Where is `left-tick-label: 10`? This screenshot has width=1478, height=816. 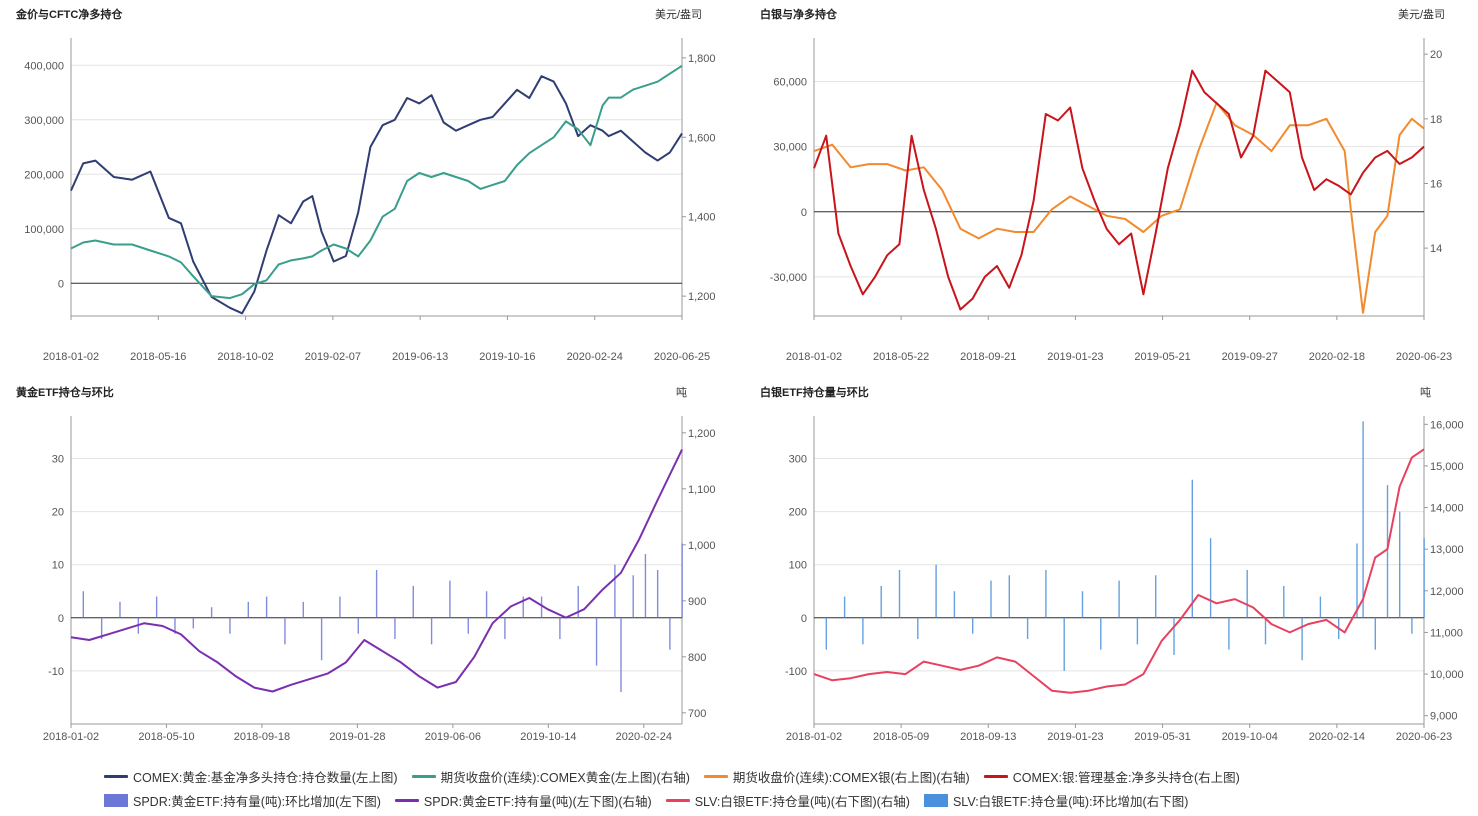 left-tick-label: 10 is located at coordinates (58, 566).